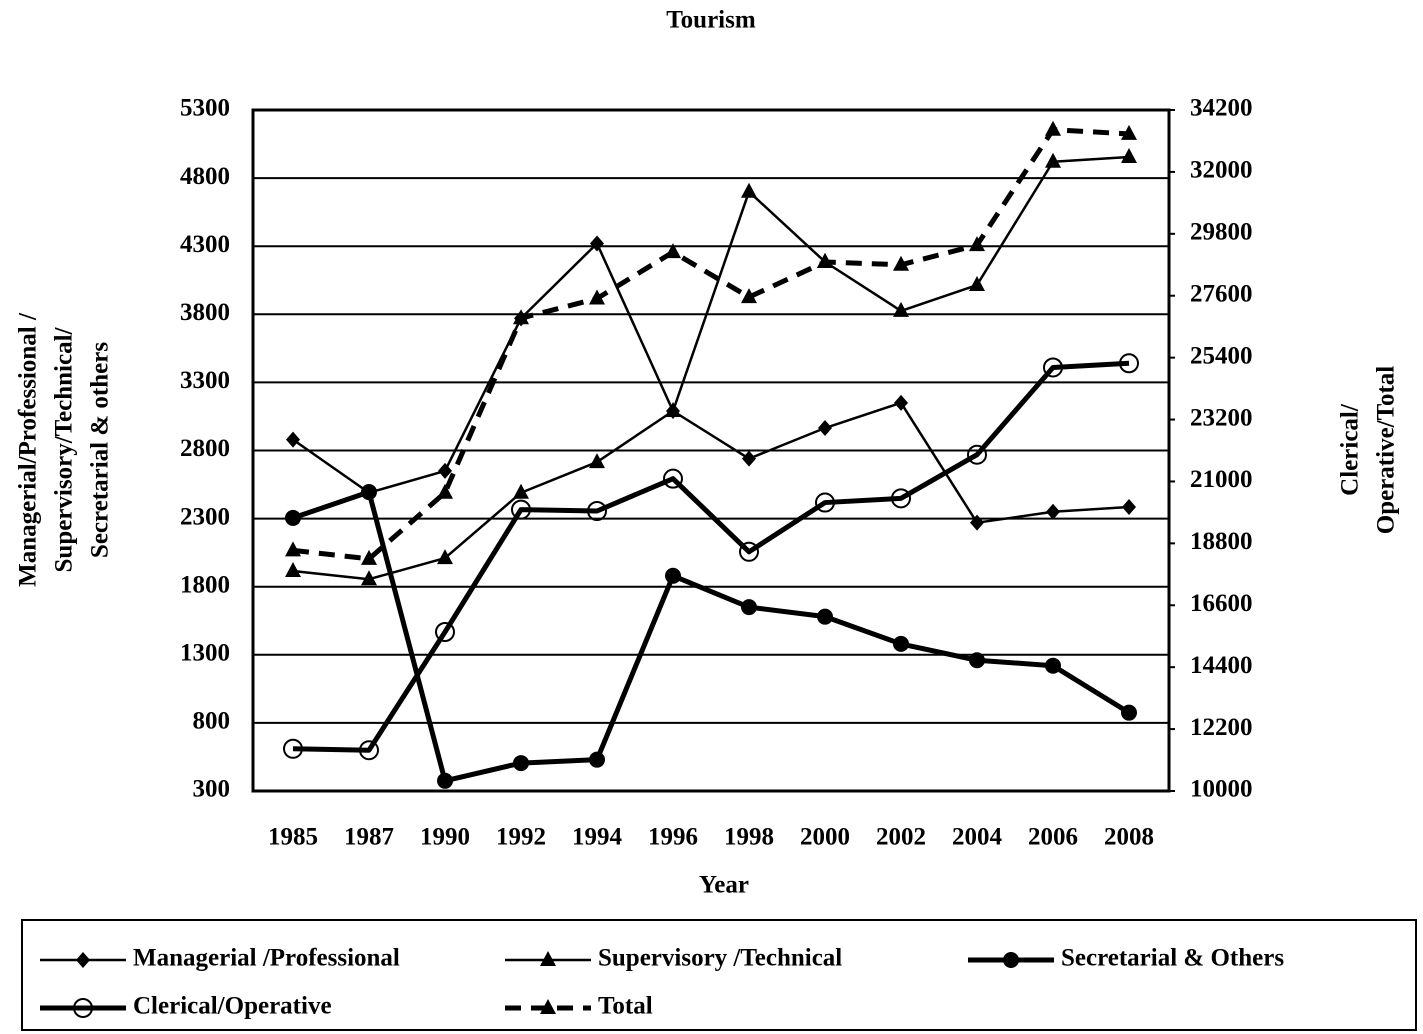 Image resolution: width=1423 pixels, height=1034 pixels. I want to click on y-axis-label: Secretarial & others, so click(100, 450).